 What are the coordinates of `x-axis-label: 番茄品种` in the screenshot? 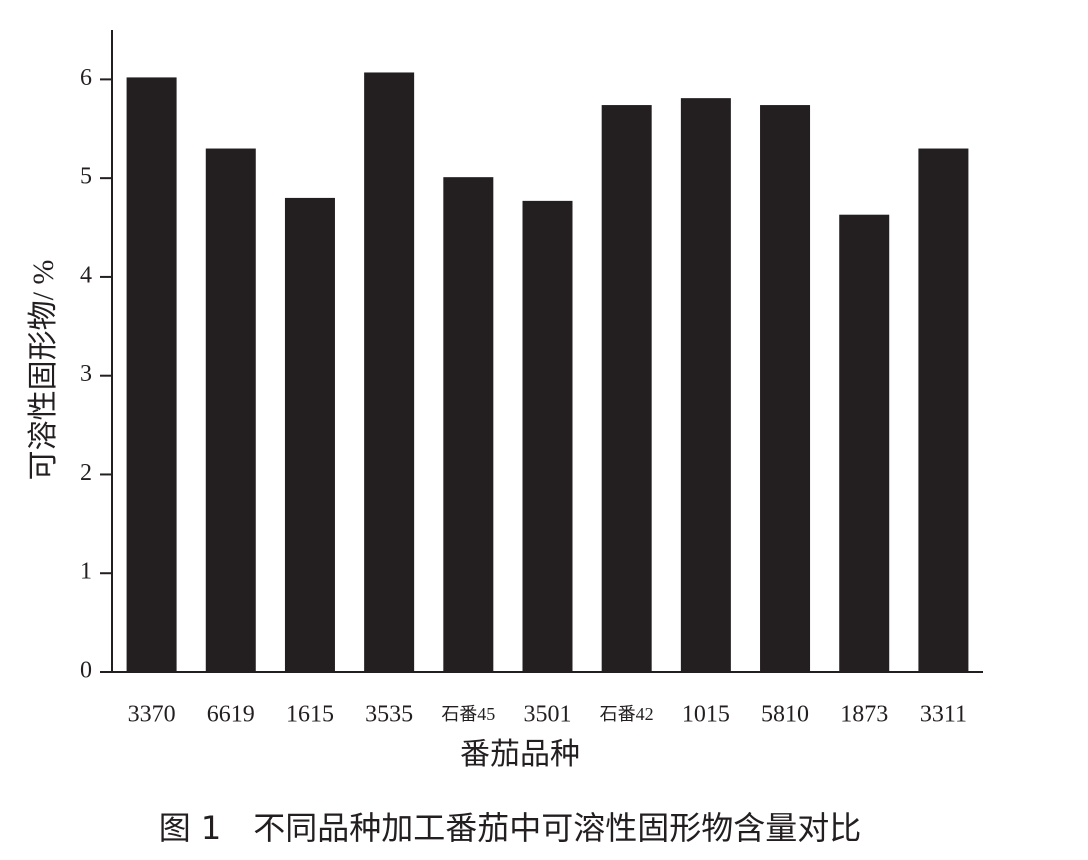 It's located at (520, 754).